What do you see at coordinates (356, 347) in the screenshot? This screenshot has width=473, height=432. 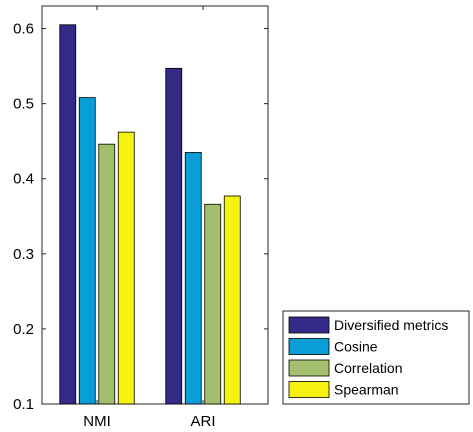 I see `legend-label: Cosine` at bounding box center [356, 347].